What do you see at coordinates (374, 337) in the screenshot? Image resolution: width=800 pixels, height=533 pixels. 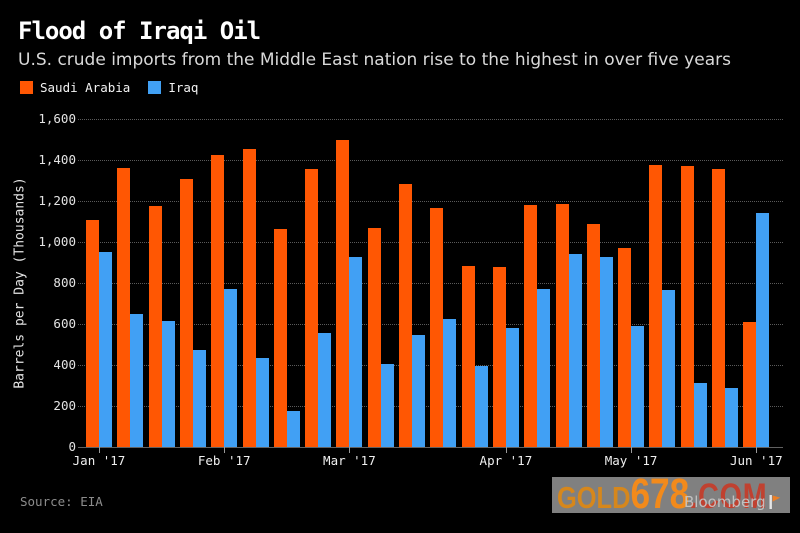 I see `saudi-arabia-bar-w9` at bounding box center [374, 337].